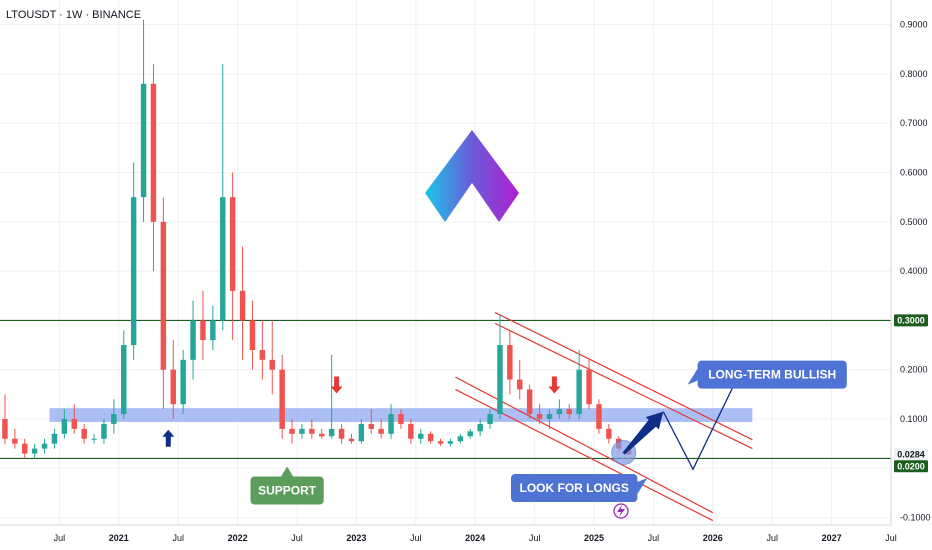  Describe the element at coordinates (594, 538) in the screenshot. I see `x-tick-label: 2025` at that location.